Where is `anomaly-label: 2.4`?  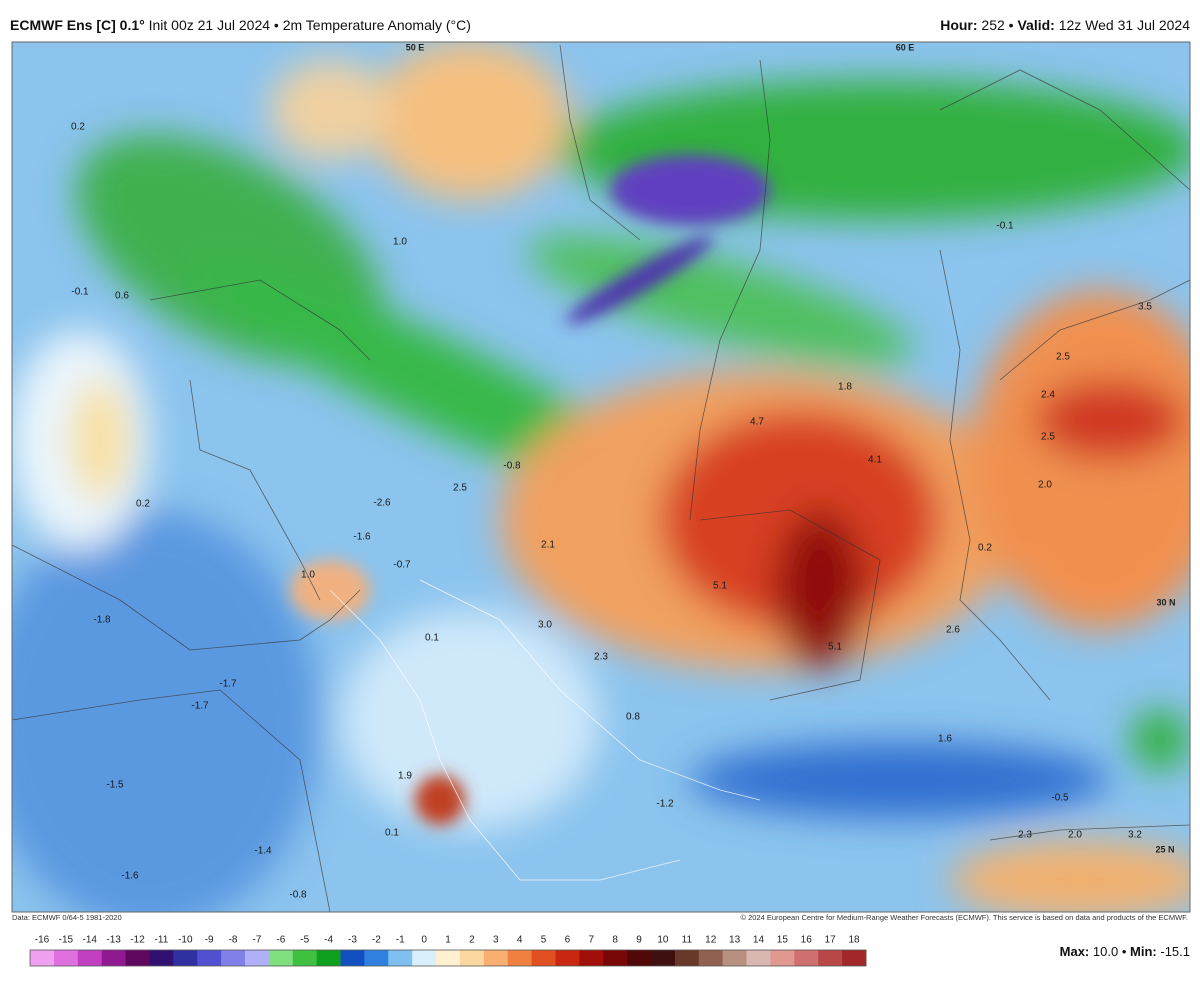 anomaly-label: 2.4 is located at coordinates (1048, 395).